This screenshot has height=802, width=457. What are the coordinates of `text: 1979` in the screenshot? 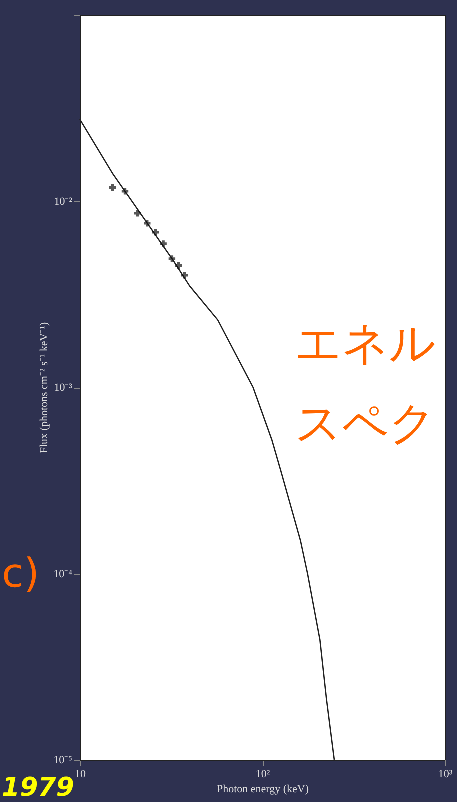 It's located at (38, 787).